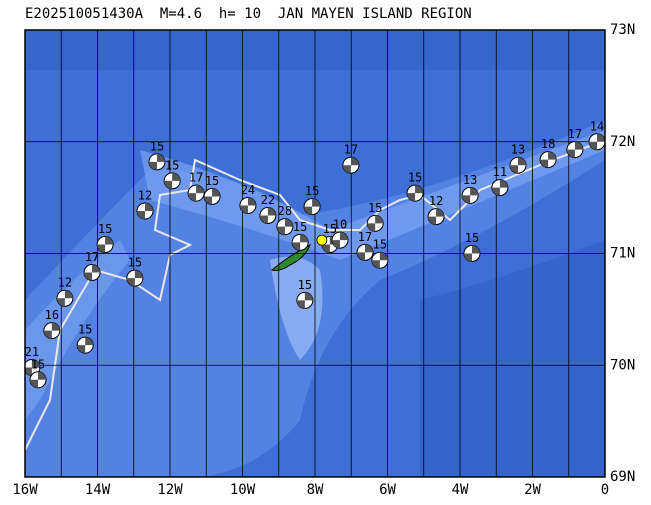 The height and width of the screenshot is (505, 651). I want to click on y-tick-label: 72N, so click(622, 142).